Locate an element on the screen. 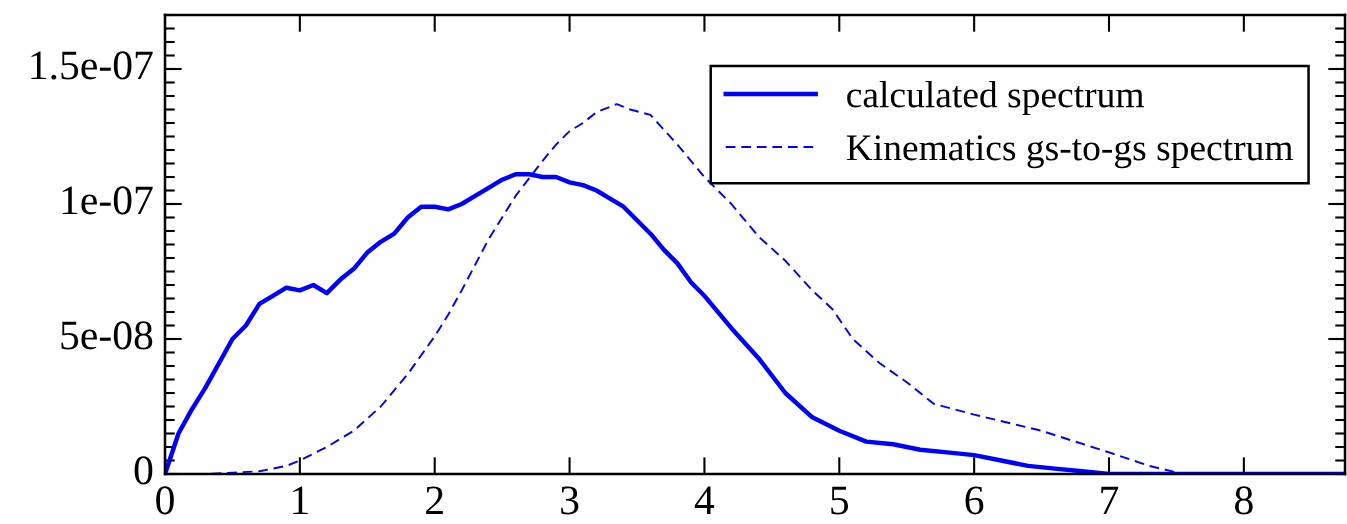 Image resolution: width=1347 pixels, height=524 pixels. x-tick-label: 5 is located at coordinates (840, 500).